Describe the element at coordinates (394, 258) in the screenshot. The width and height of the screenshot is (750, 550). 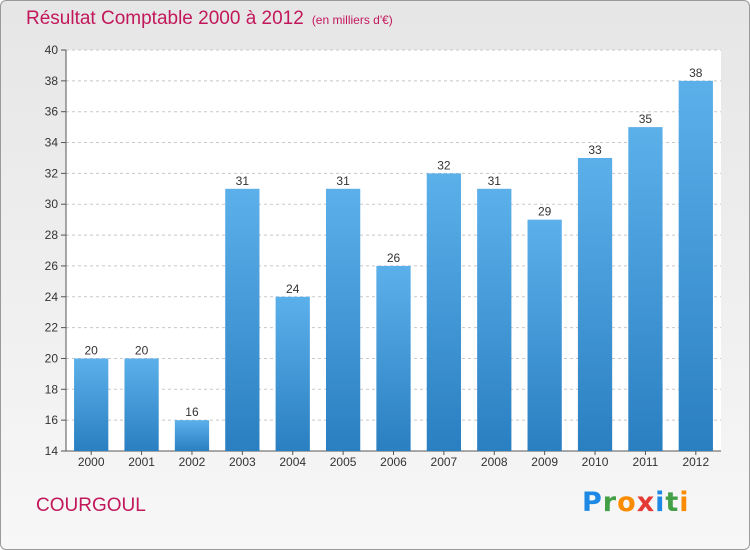
I see `data-label: 26` at that location.